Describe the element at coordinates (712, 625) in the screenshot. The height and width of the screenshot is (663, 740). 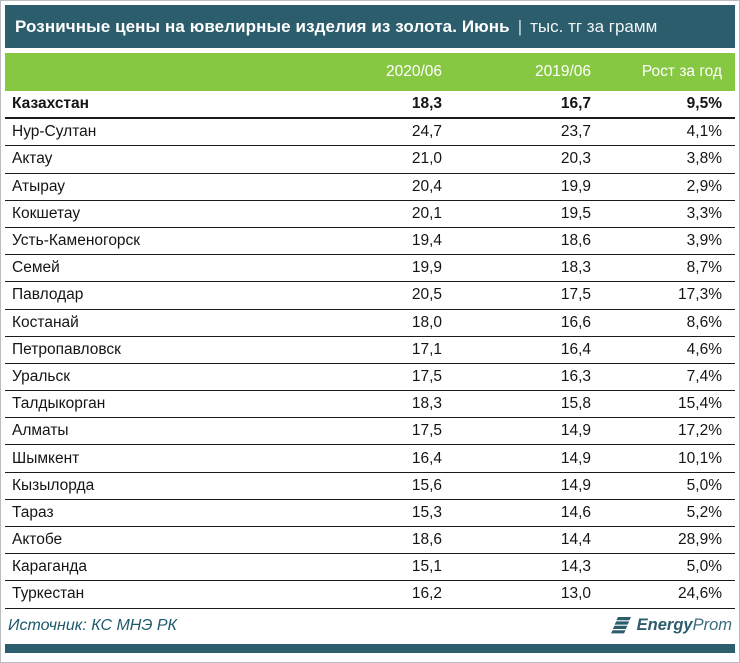
I see `logo-text-prom: Prom` at that location.